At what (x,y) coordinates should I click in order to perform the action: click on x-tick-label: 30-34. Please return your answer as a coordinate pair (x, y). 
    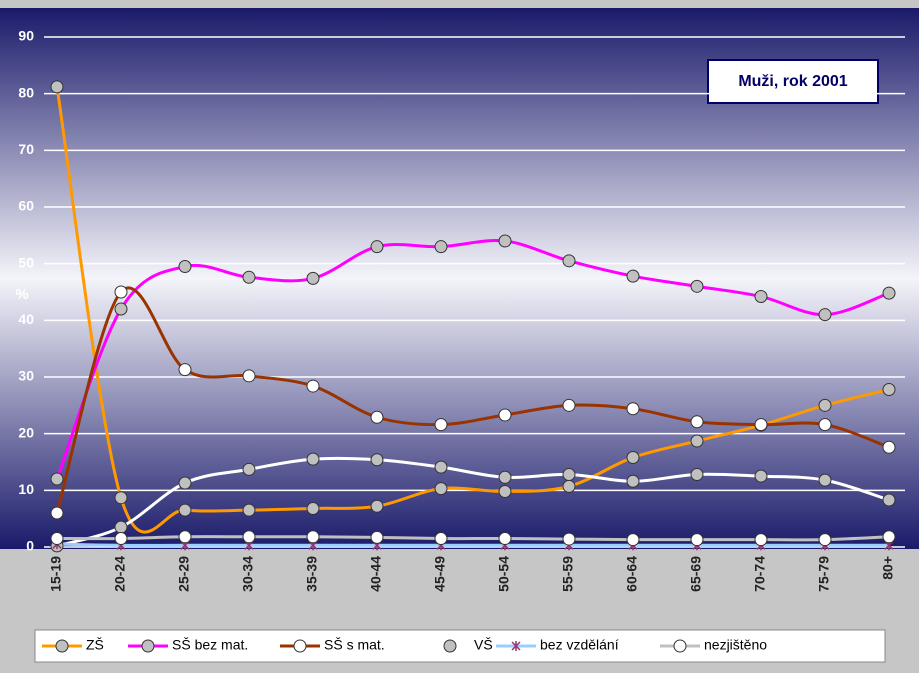
    Looking at the image, I should click on (248, 574).